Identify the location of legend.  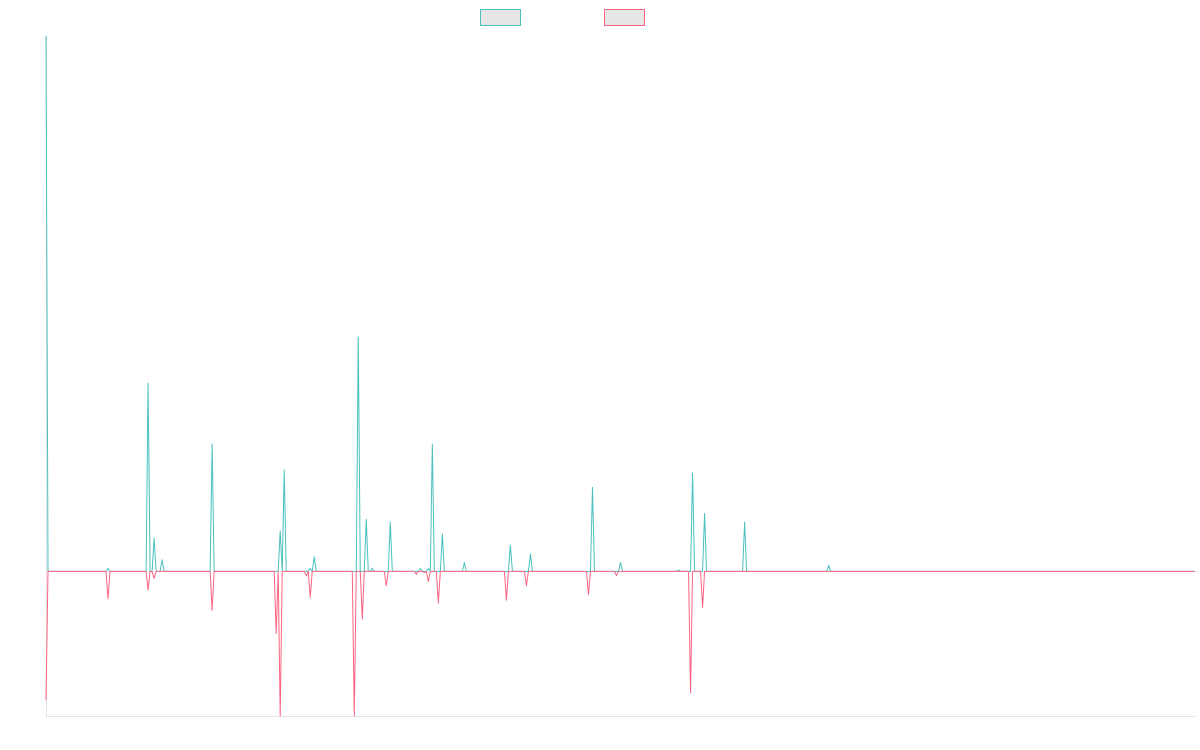
(562, 17).